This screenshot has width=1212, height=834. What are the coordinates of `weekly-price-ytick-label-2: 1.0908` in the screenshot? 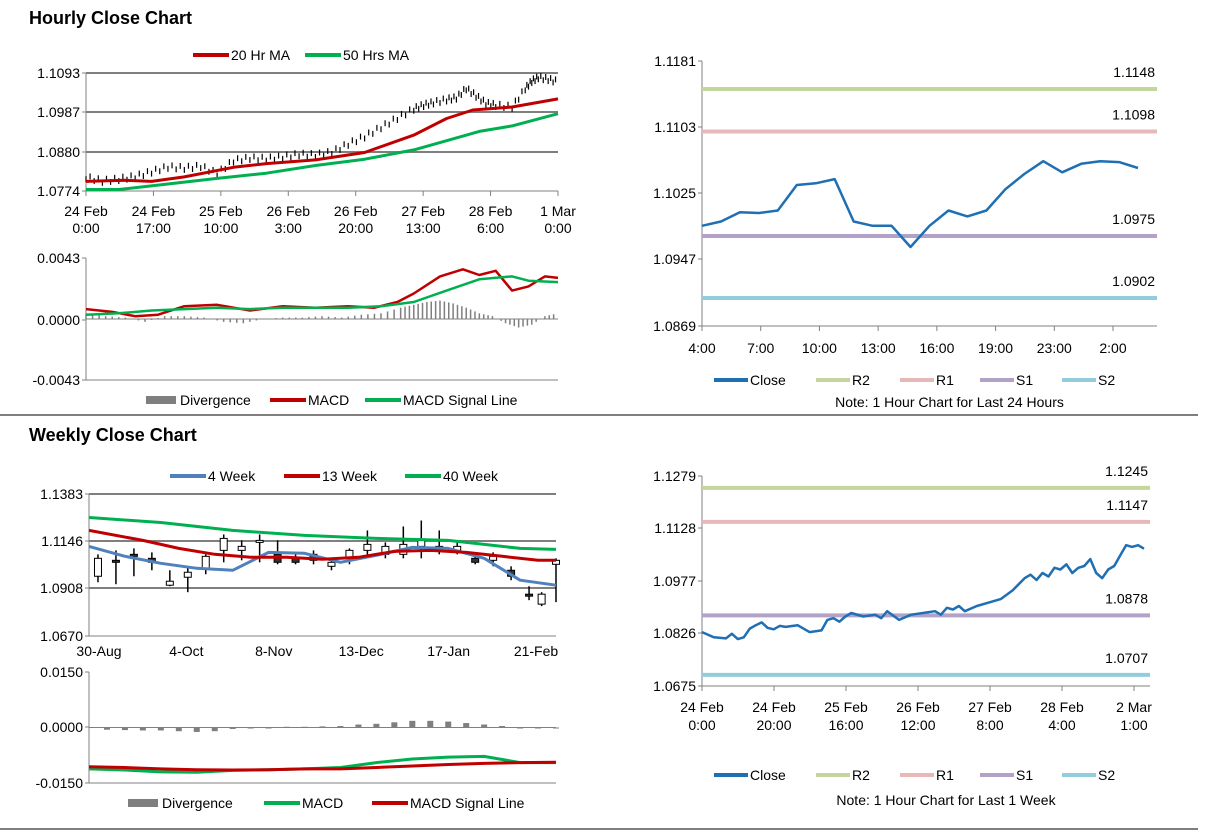 It's located at (61, 588).